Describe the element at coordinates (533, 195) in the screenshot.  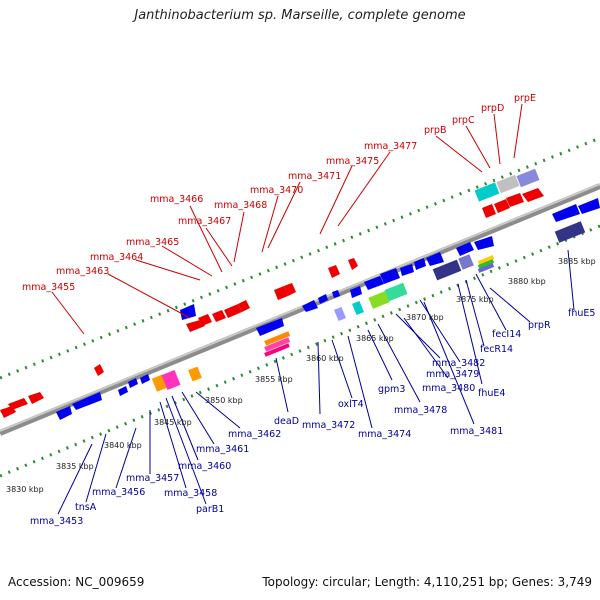
I see `gene-prpE-shape` at that location.